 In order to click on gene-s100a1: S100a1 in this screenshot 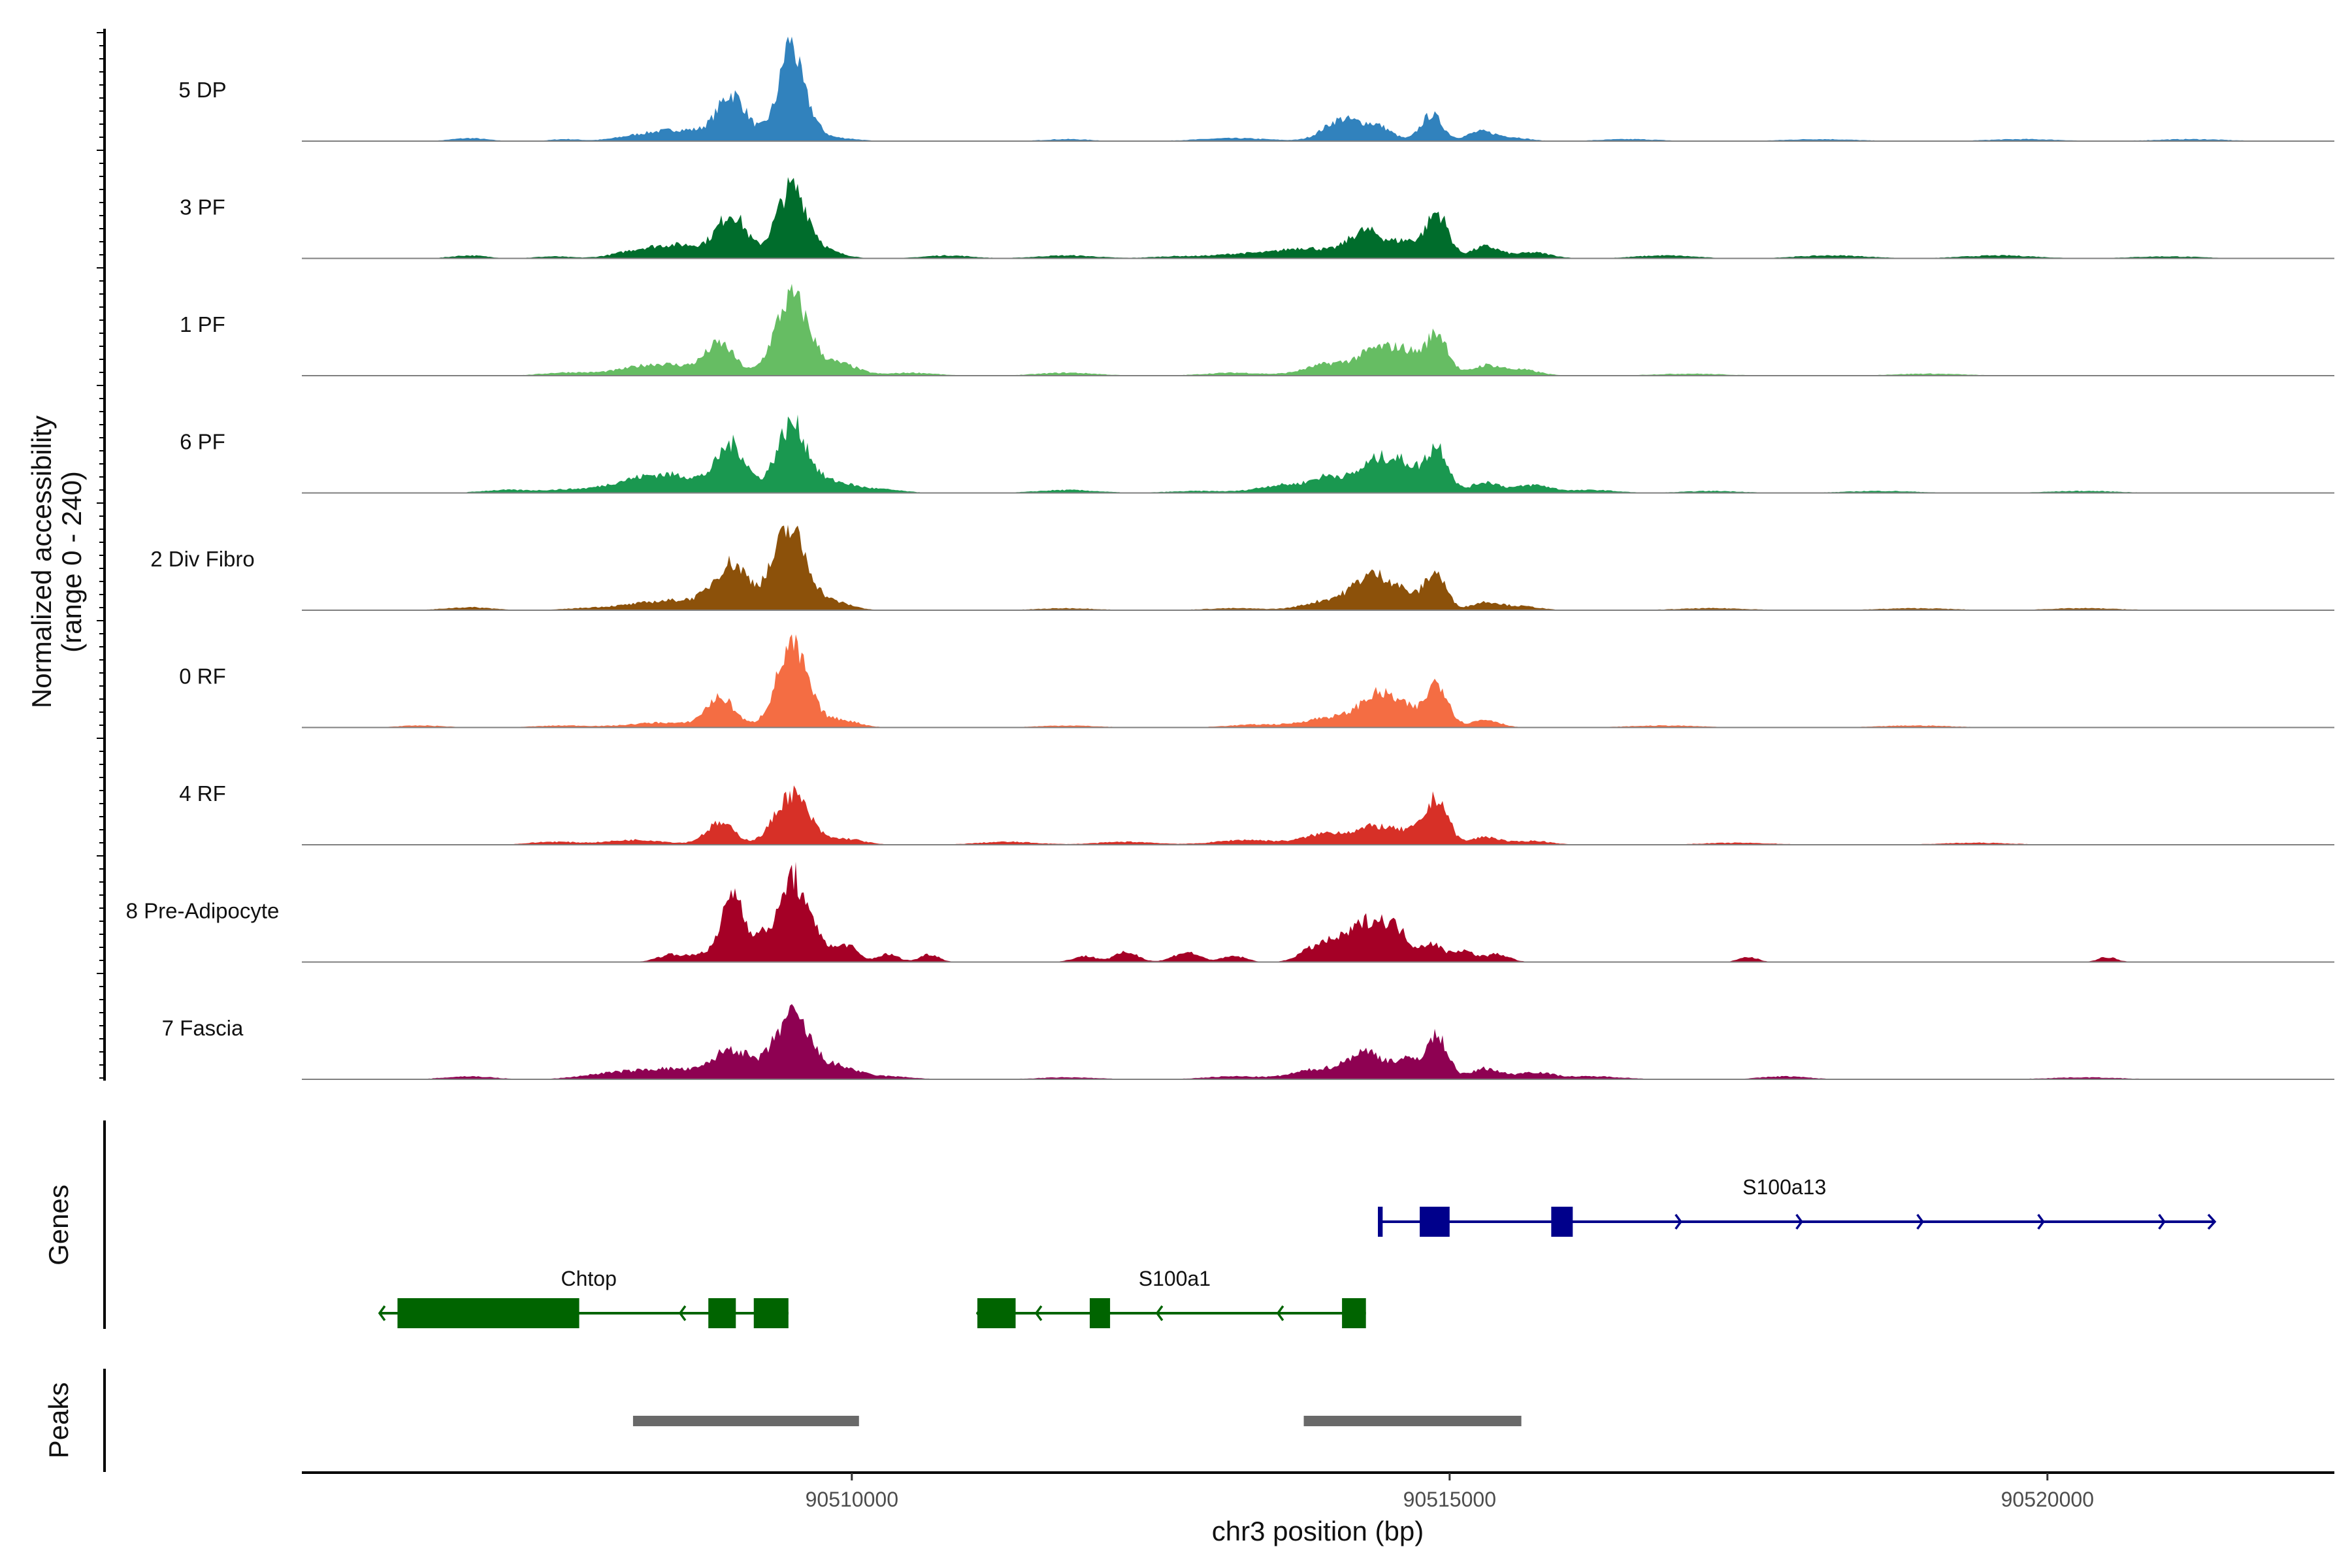, I will do `click(1170, 1297)`.